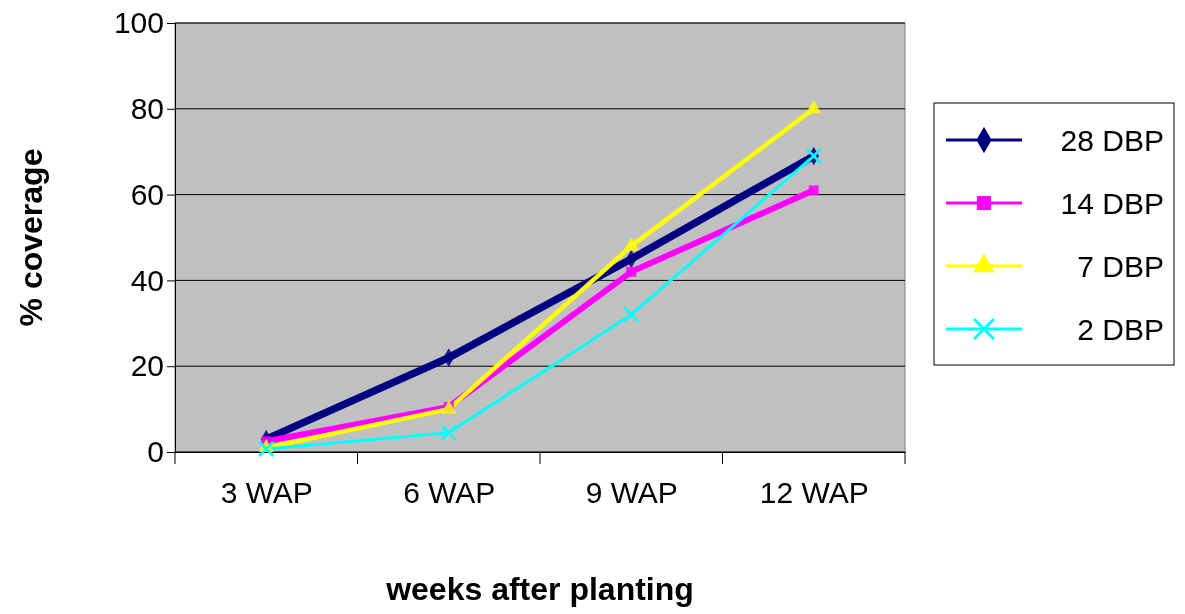 The height and width of the screenshot is (614, 1185). I want to click on y-tick-label: 0, so click(155, 452).